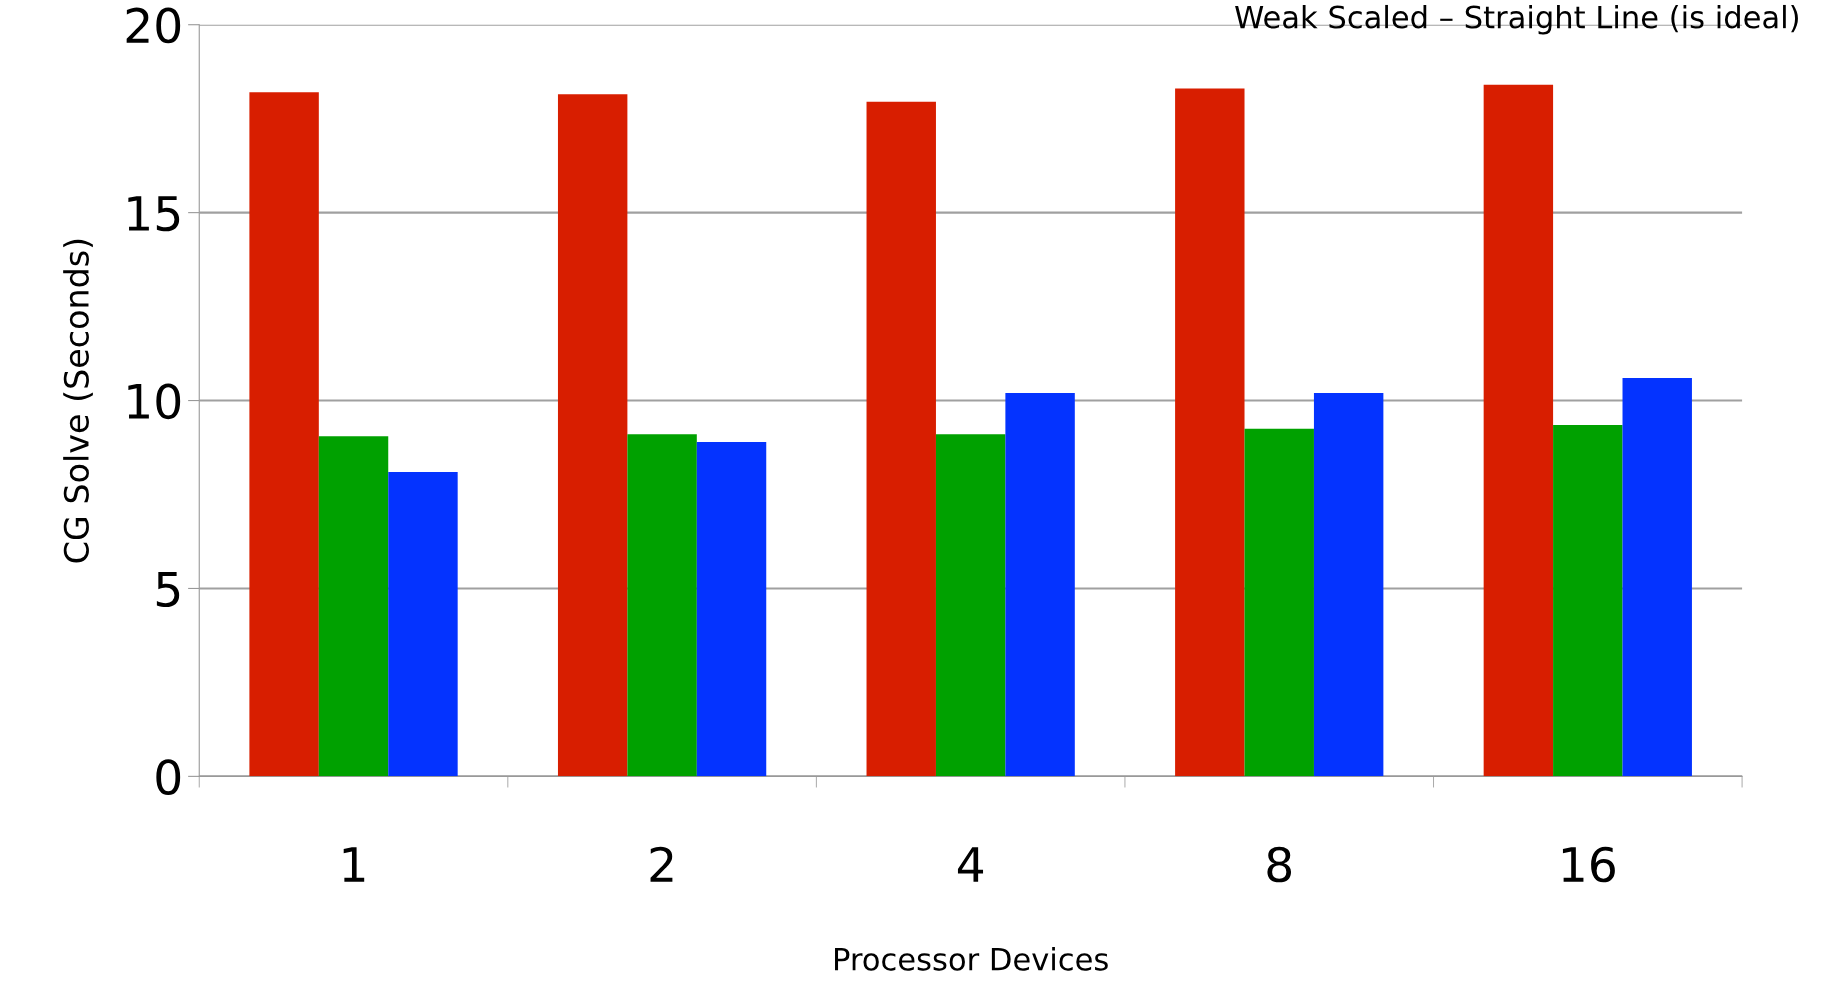  I want to click on y-tick-label: 20, so click(153, 25).